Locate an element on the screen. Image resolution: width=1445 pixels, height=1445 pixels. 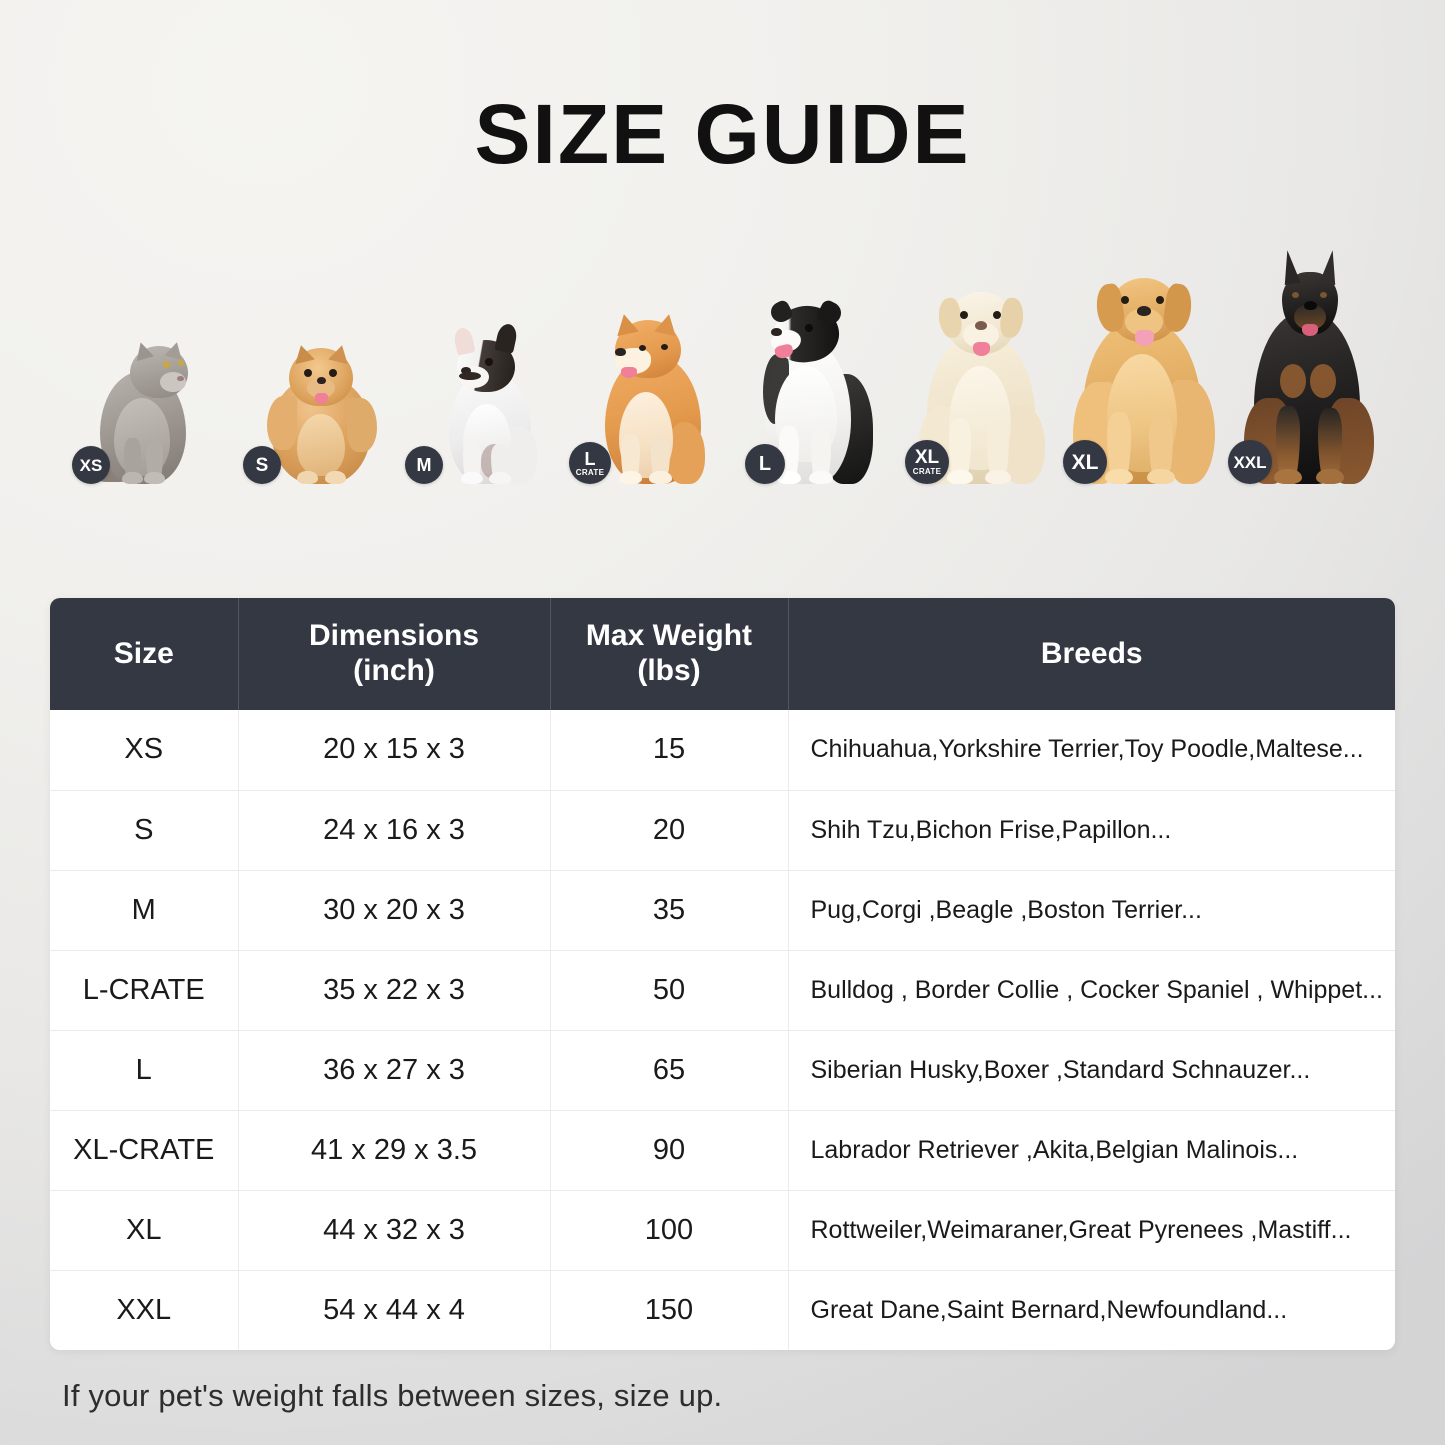
cell-dimensions: 20 x 15 x 3 is located at coordinates (394, 750).